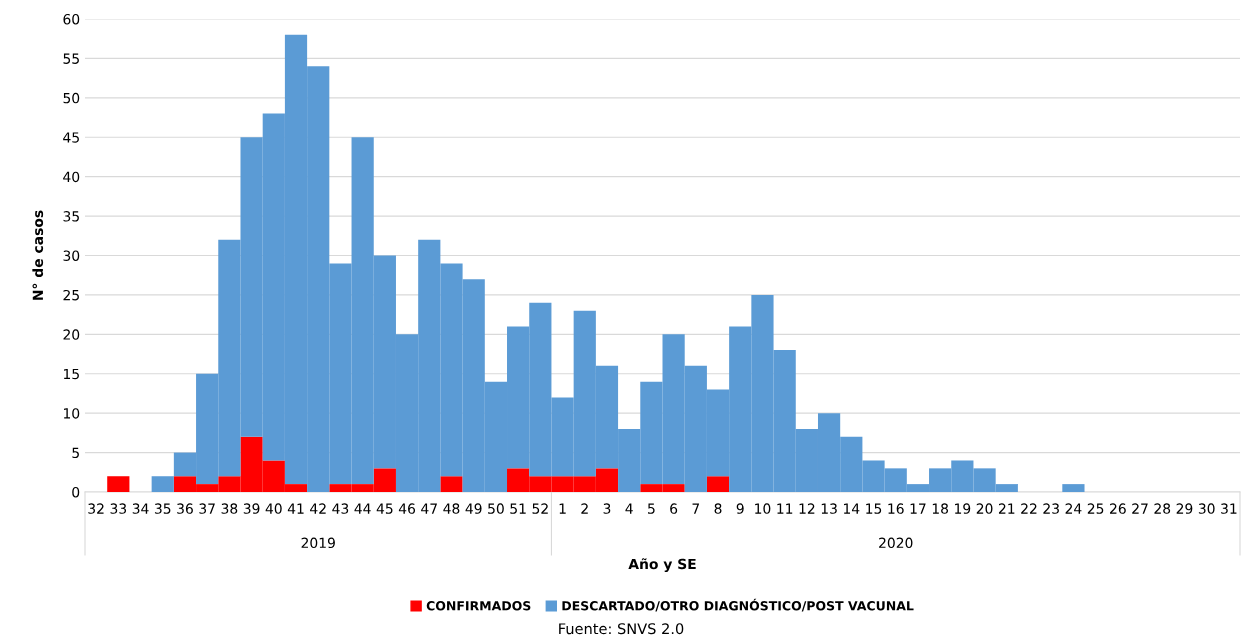 The width and height of the screenshot is (1242, 643). I want to click on y-tick-label: 60, so click(71, 19).